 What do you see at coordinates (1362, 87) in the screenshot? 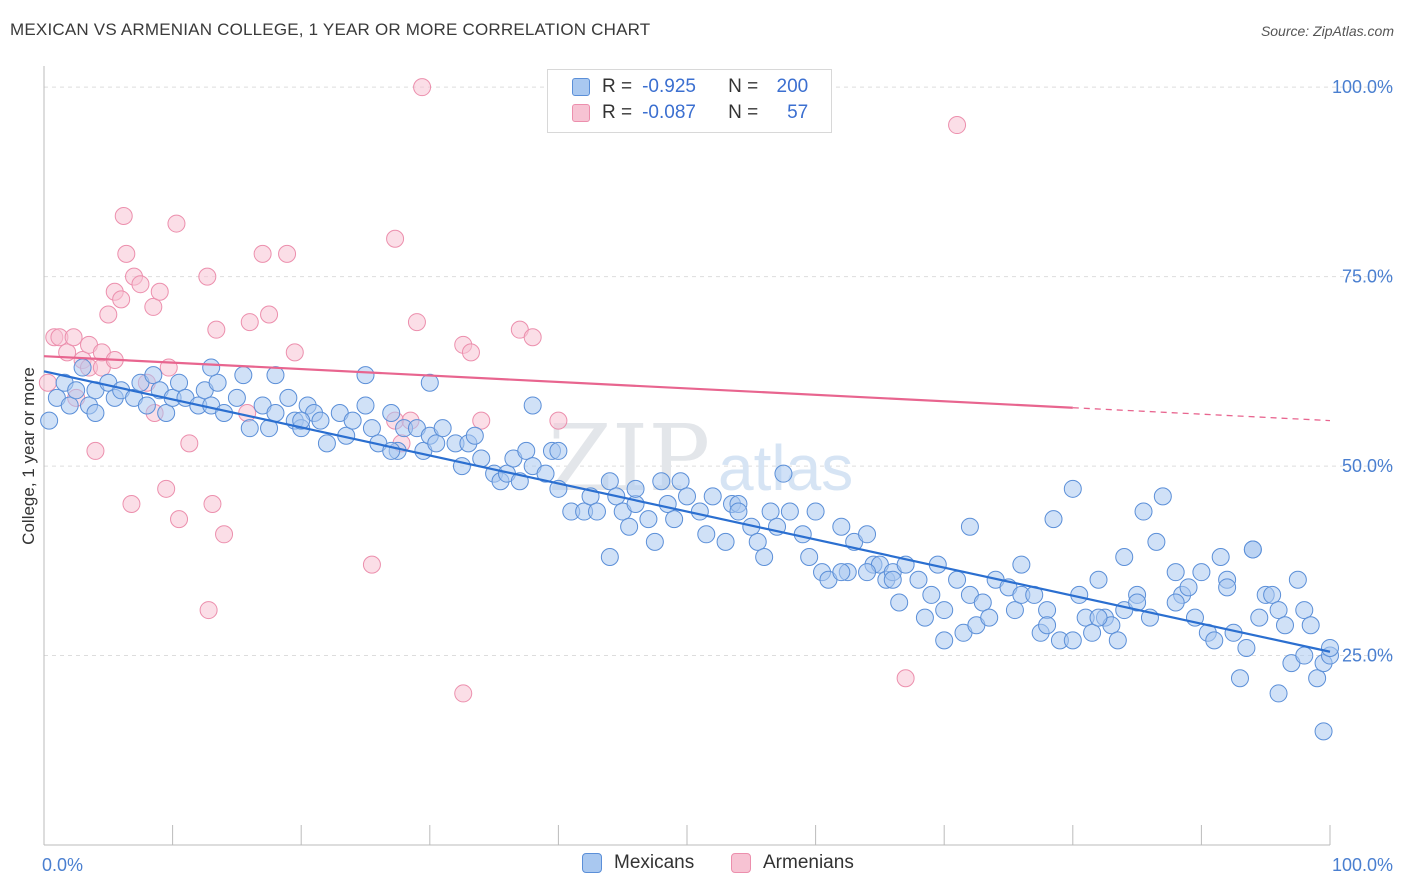
I see `y-tick-label: 100.0%` at bounding box center [1362, 87].